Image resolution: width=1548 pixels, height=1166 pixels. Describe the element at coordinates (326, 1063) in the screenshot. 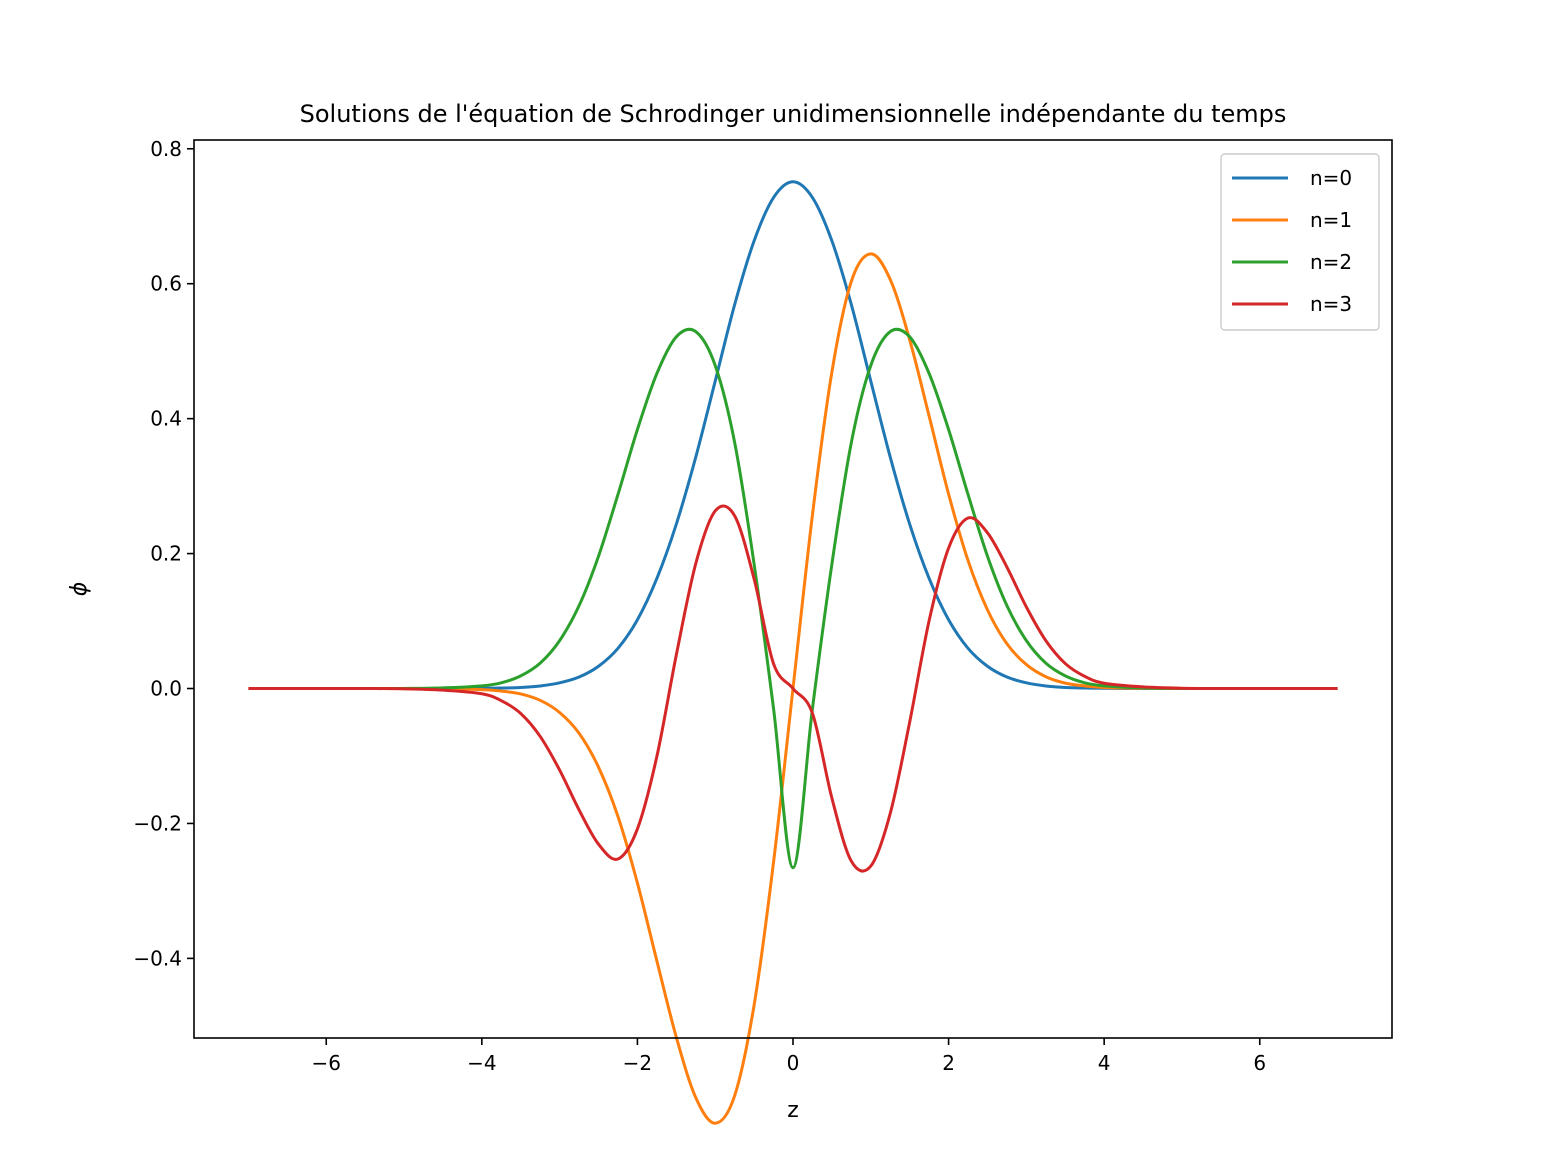

I see `x-tick-label: −6` at that location.